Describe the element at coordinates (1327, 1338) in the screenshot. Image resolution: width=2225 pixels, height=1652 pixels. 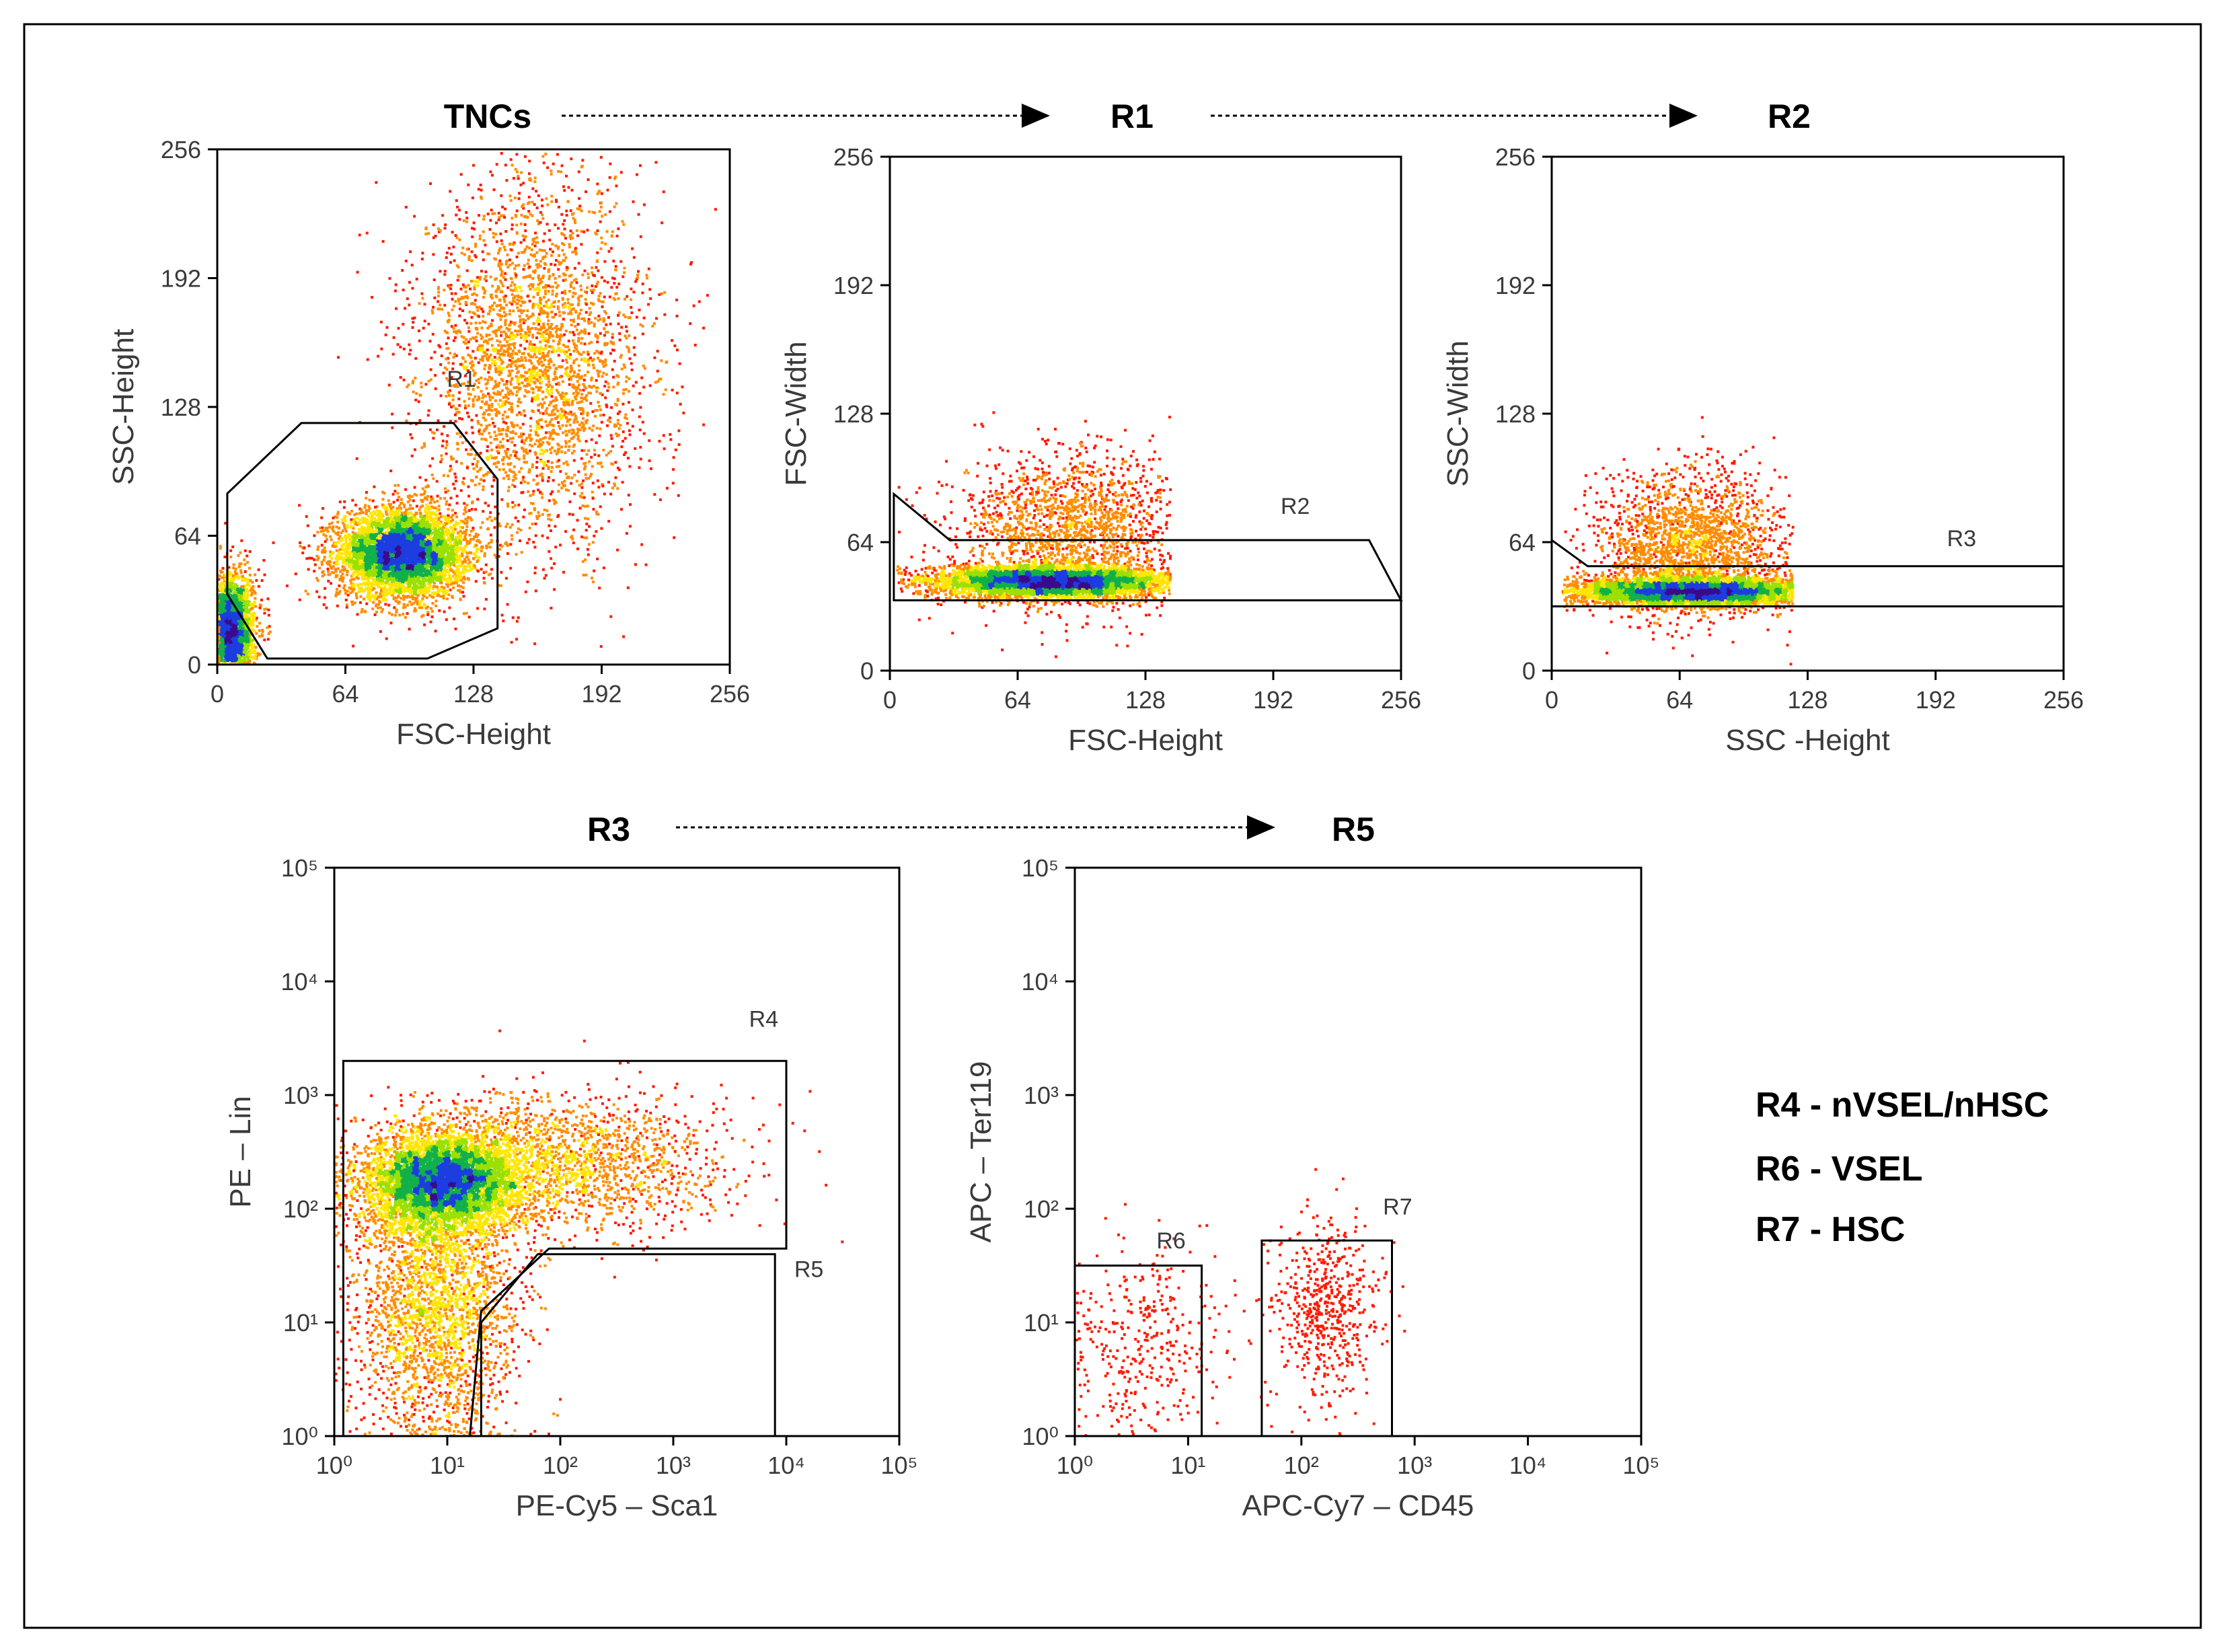
I see `gate-r7` at that location.